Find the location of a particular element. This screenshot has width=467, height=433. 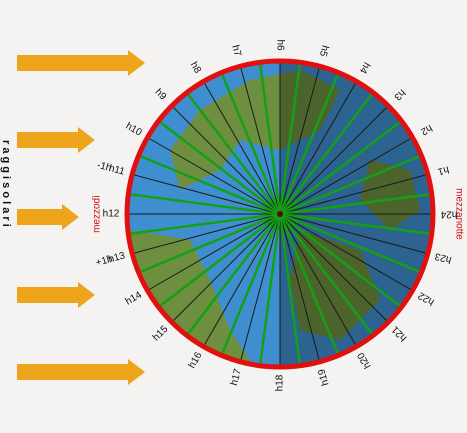

noon-label: mezzodì is located at coordinates (97, 214).